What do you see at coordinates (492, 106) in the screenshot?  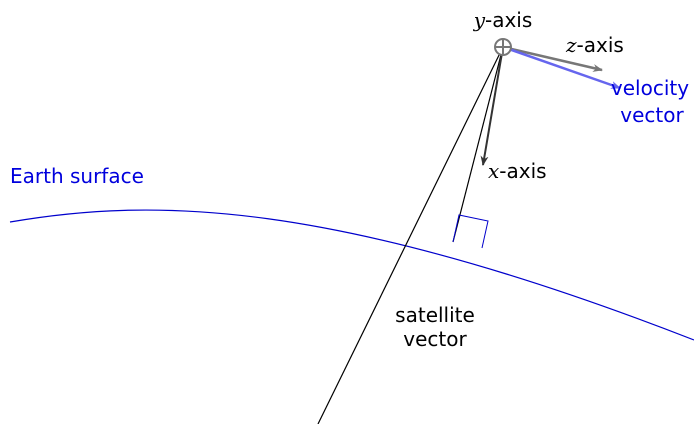 I see `x-axis-arrow` at bounding box center [492, 106].